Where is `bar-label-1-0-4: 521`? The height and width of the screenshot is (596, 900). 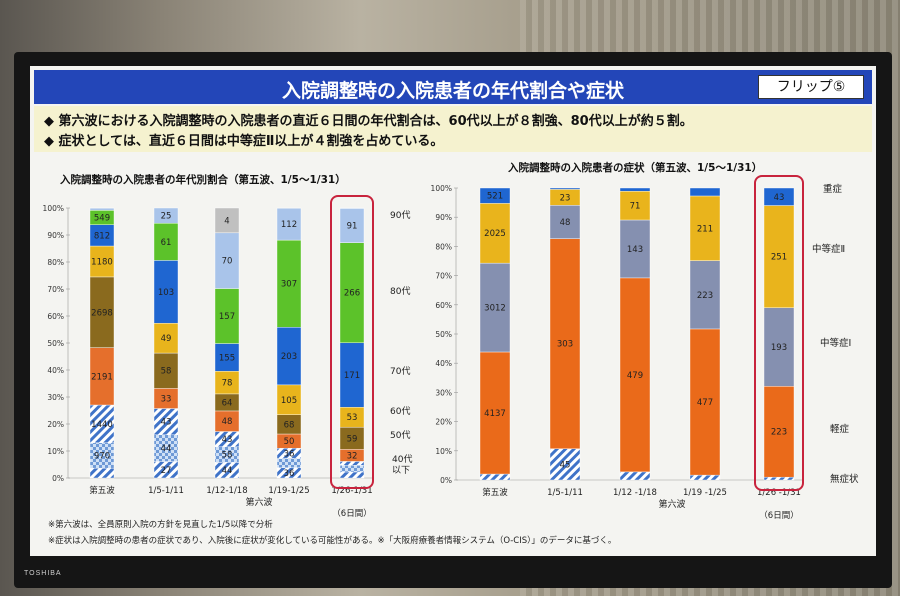
bar-label-1-0-4: 521 is located at coordinates (495, 197).